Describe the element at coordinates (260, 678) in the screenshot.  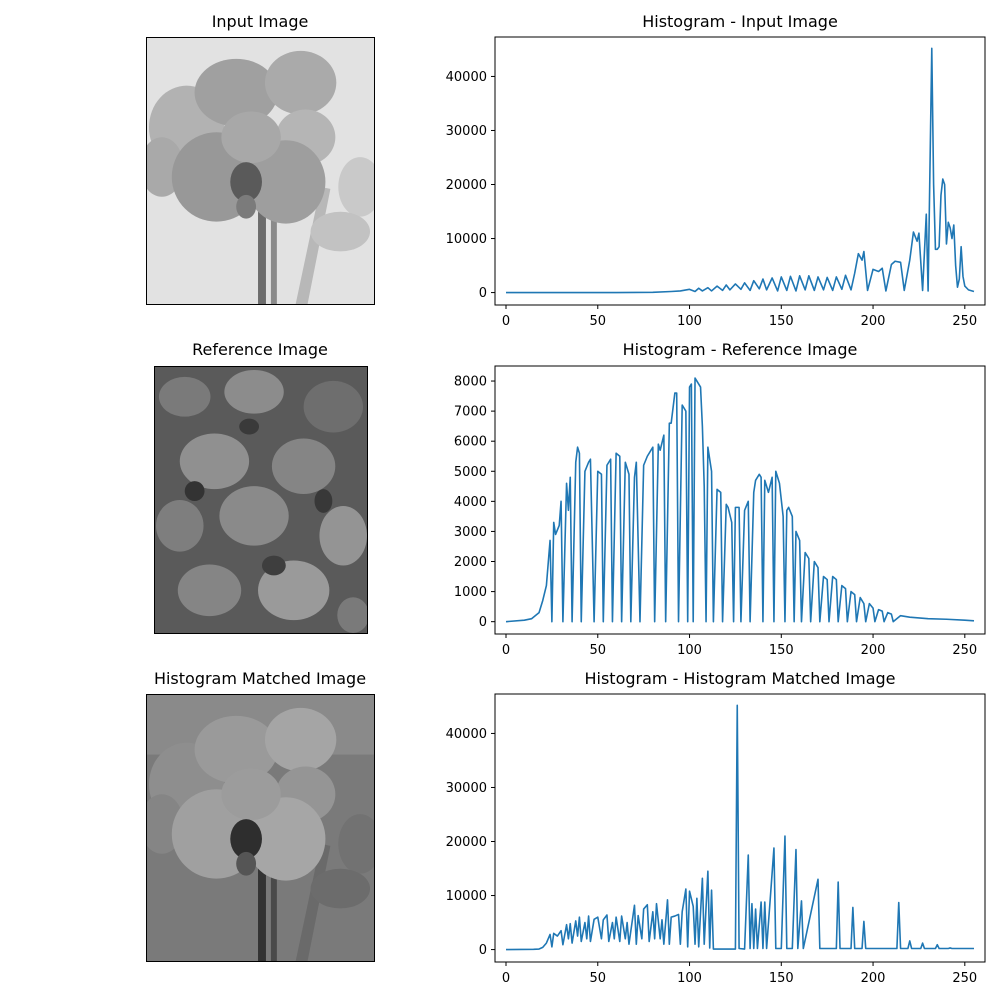
I see `matched-image-title: Histogram Matched Image` at that location.